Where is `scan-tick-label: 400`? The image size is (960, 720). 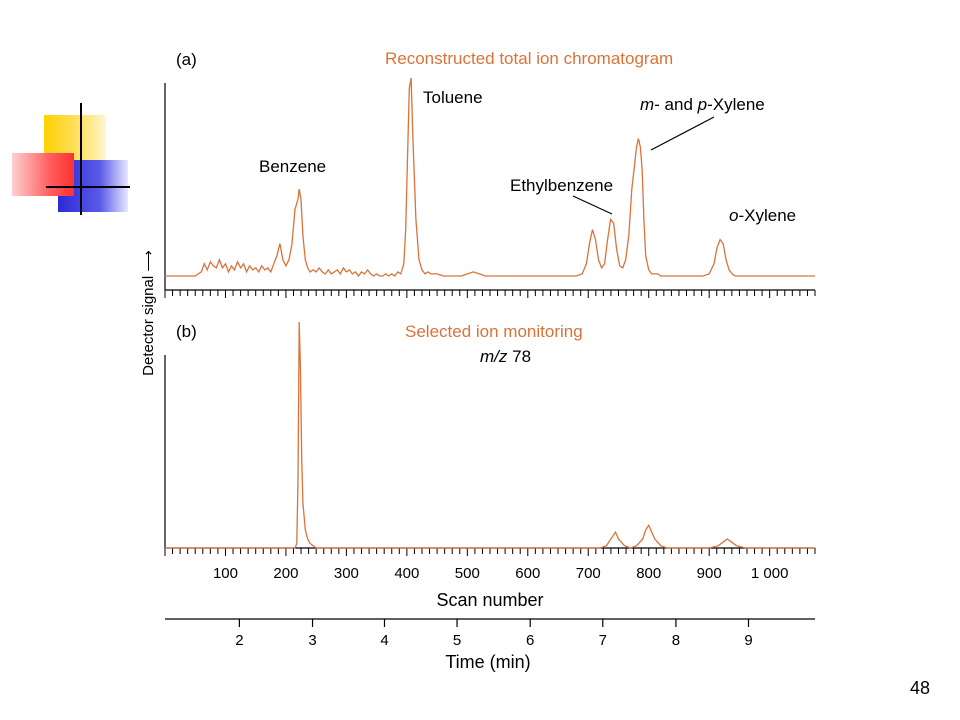 scan-tick-label: 400 is located at coordinates (406, 573).